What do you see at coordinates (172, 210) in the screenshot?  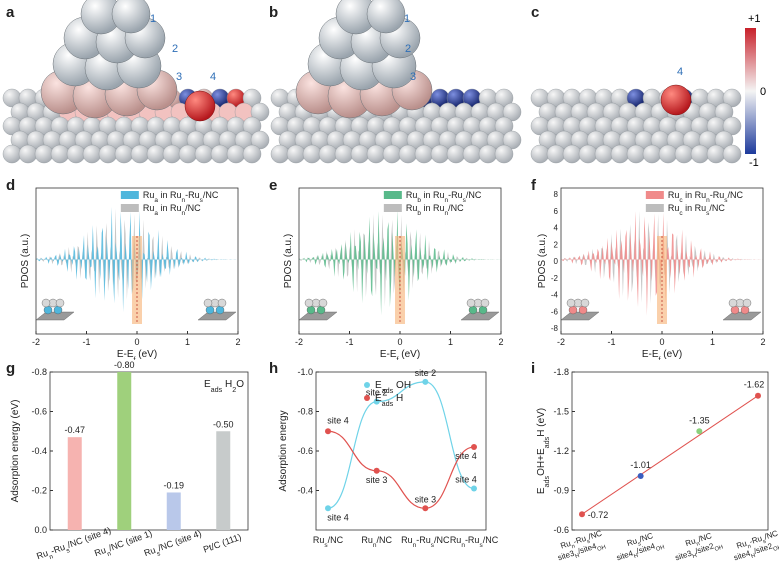 I see `legend-entry: Rua in Run/NC` at bounding box center [172, 210].